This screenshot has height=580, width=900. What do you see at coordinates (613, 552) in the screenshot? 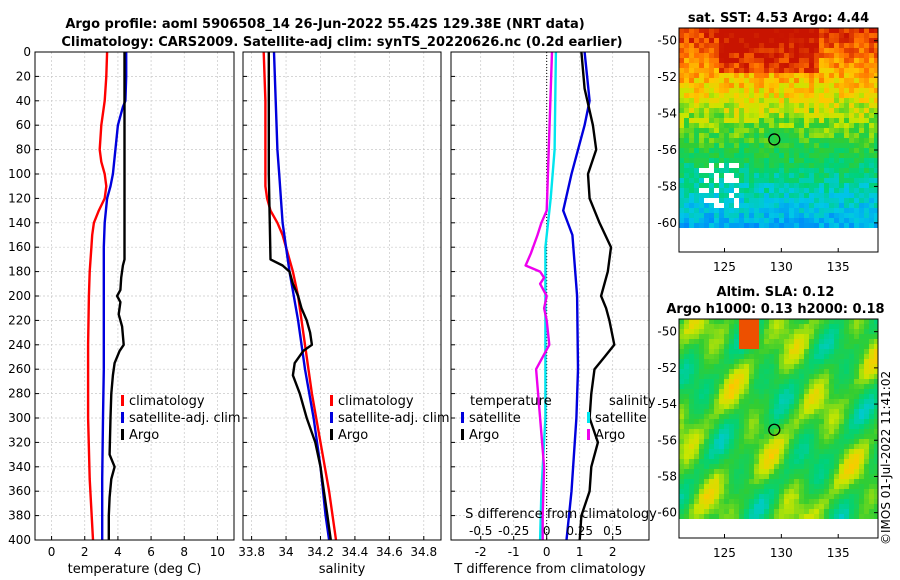
I see `x-tick-label: 2` at bounding box center [613, 552].